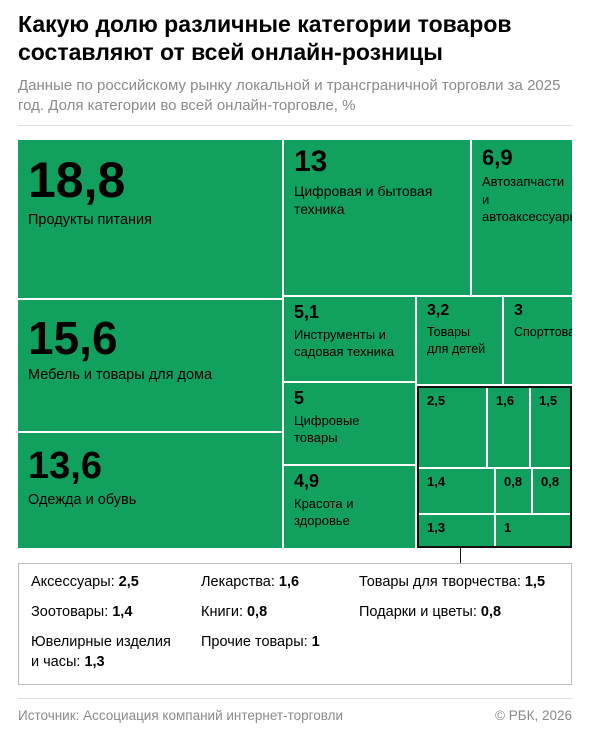 Image resolution: width=590 pixels, height=741 pixels. What do you see at coordinates (518, 310) in the screenshot?
I see `value-label: 3` at bounding box center [518, 310].